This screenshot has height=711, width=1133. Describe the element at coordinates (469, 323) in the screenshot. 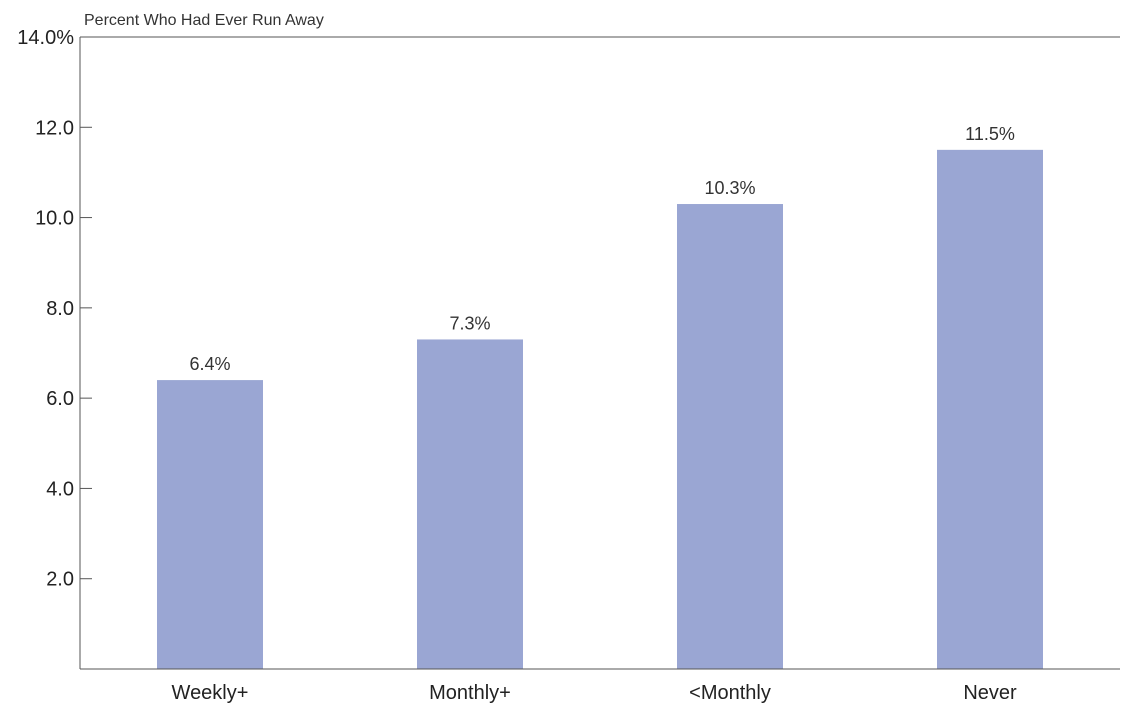

I see `data-label: 7.3%` at that location.